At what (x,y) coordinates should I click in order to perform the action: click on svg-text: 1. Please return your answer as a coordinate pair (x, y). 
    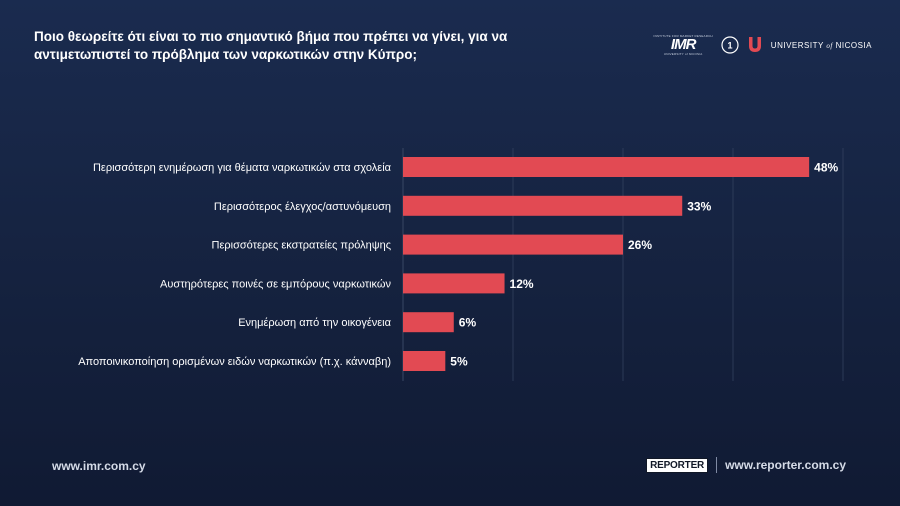
    Looking at the image, I should click on (729, 46).